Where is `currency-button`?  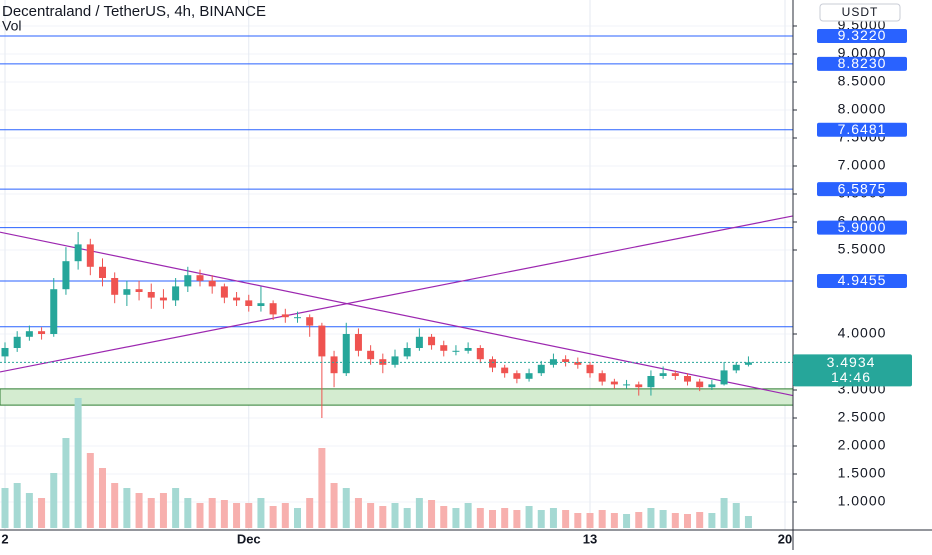
currency-button is located at coordinates (860, 12).